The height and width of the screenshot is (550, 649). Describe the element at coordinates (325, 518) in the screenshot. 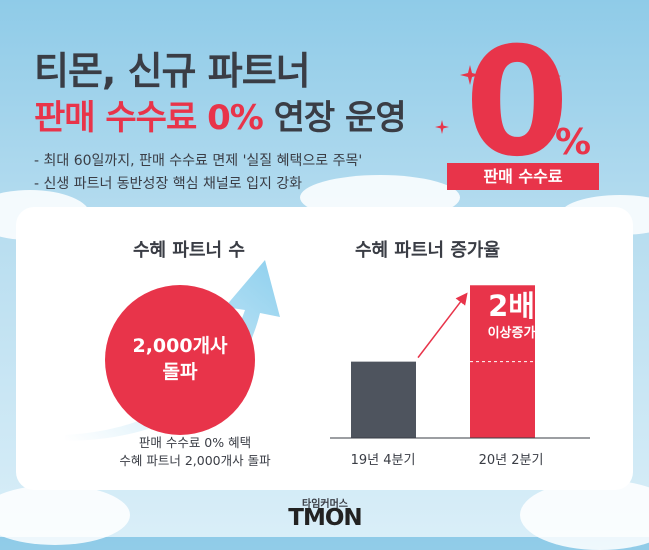

I see `brand-logo: TMON` at that location.